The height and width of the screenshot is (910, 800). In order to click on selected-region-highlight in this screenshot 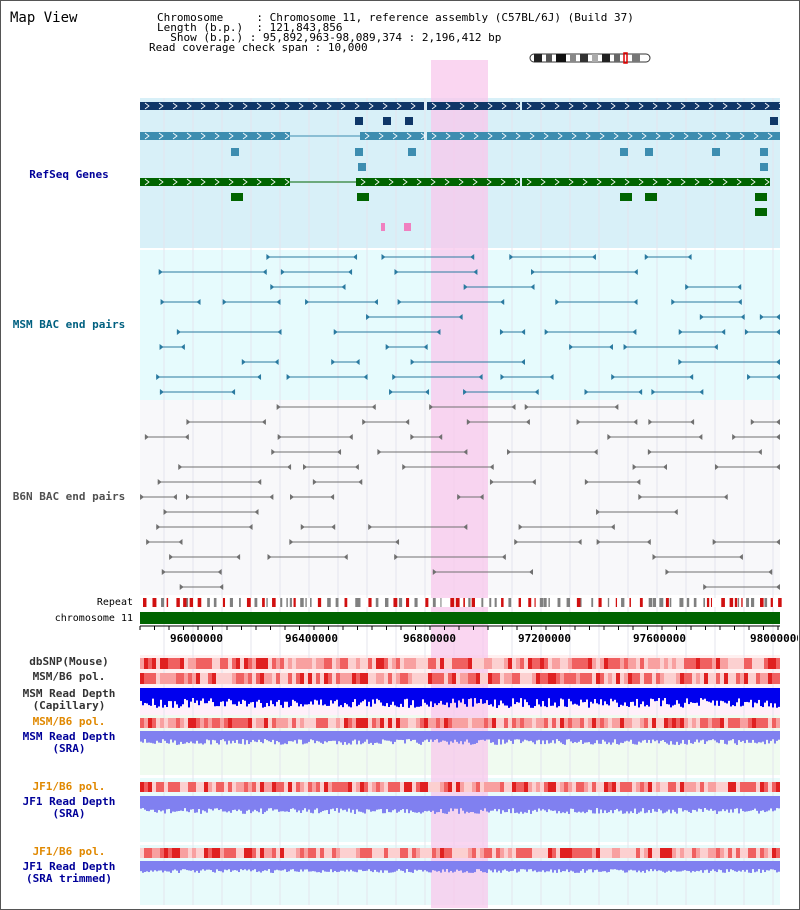, I will do `click(459, 484)`.